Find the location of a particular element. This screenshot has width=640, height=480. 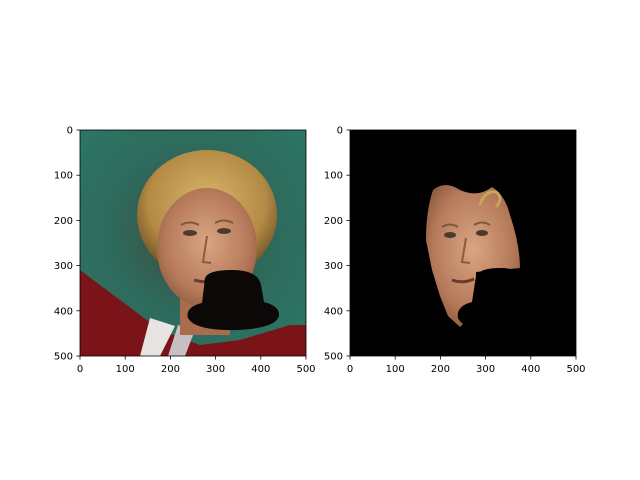

left-x-tick-label: 300 is located at coordinates (215, 369).